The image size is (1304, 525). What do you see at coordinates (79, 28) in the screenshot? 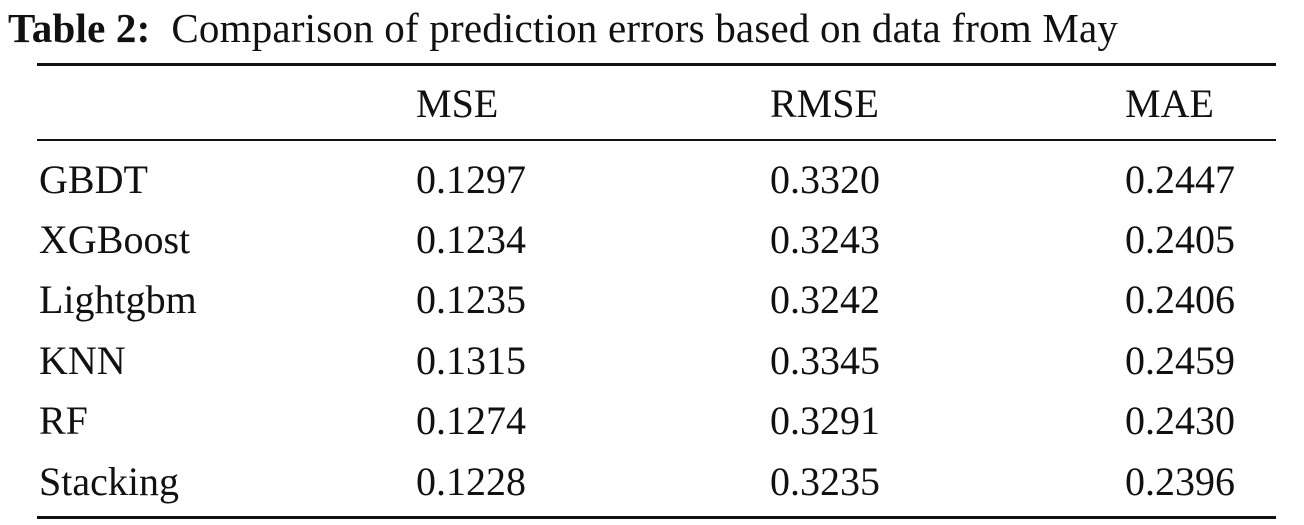
I see `caption-label: Table 2:` at bounding box center [79, 28].